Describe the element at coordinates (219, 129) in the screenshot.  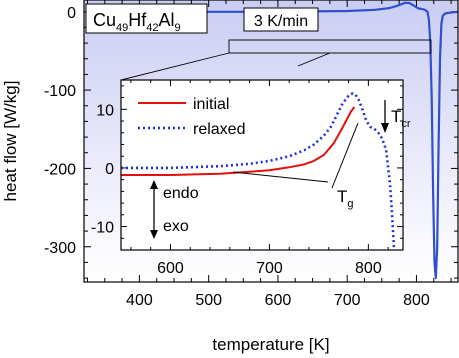
I see `legend-label-relaxed: relaxed` at that location.